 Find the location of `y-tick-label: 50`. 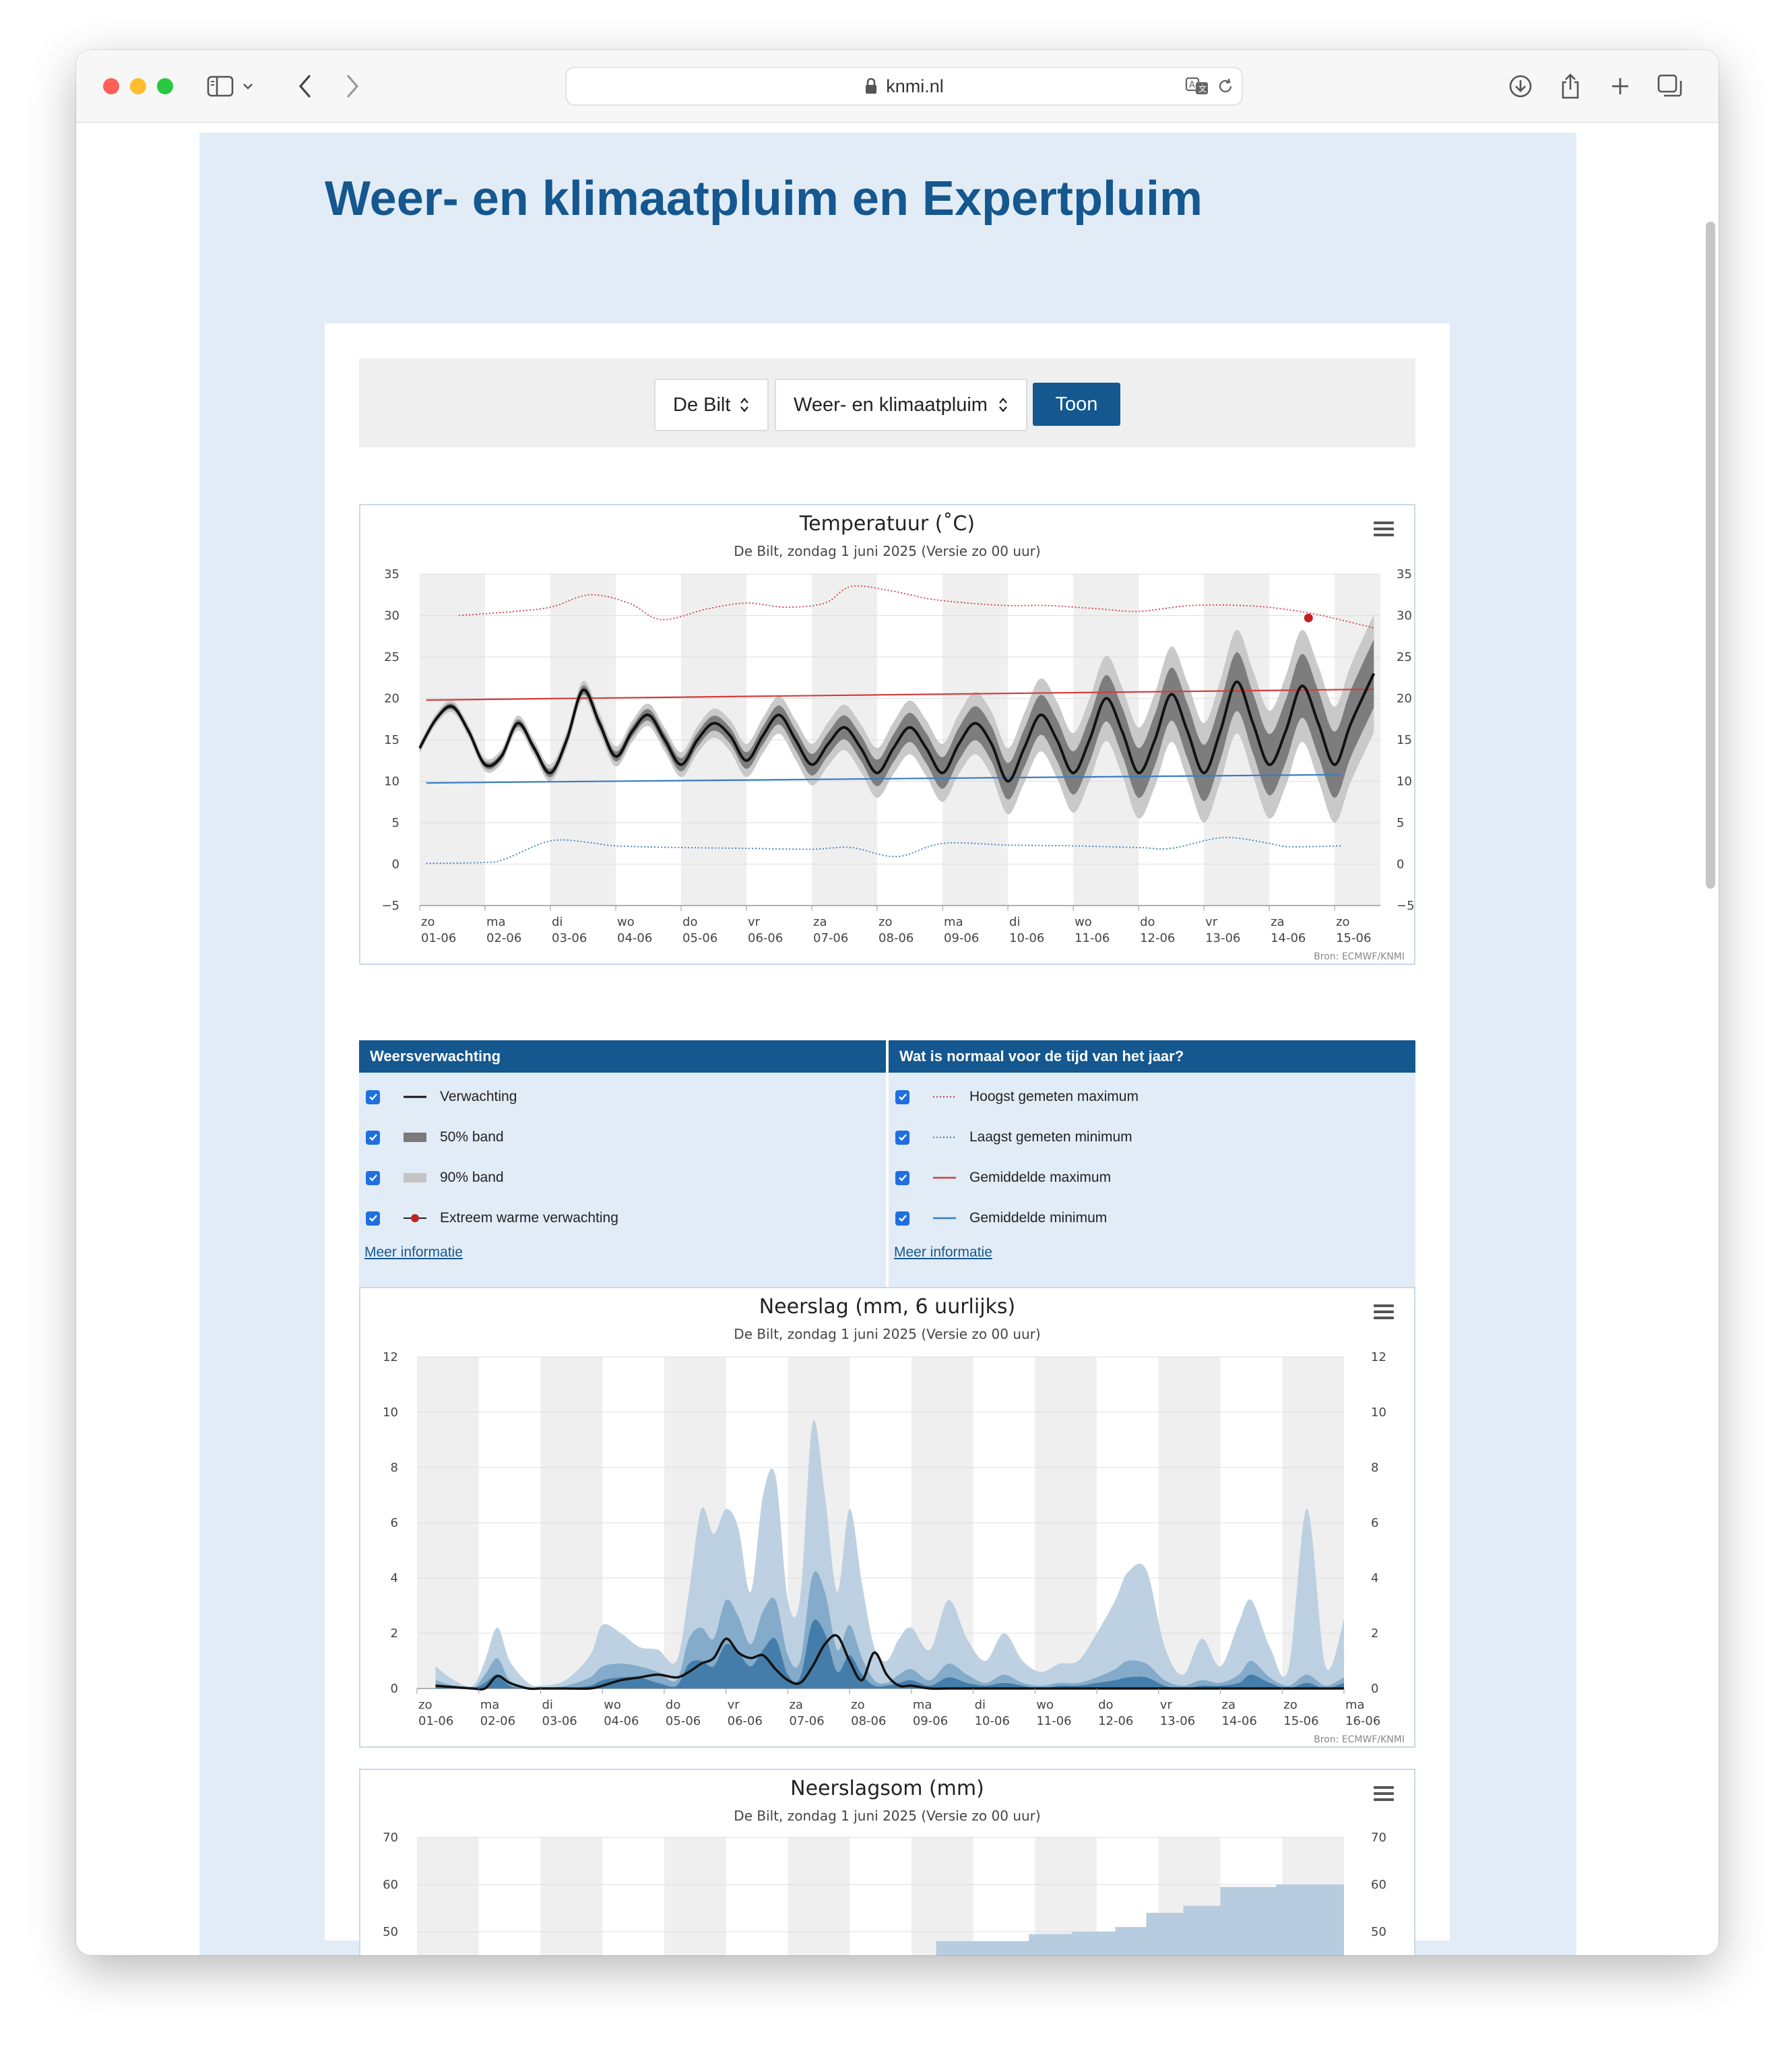

y-tick-label: 50 is located at coordinates (390, 1932).